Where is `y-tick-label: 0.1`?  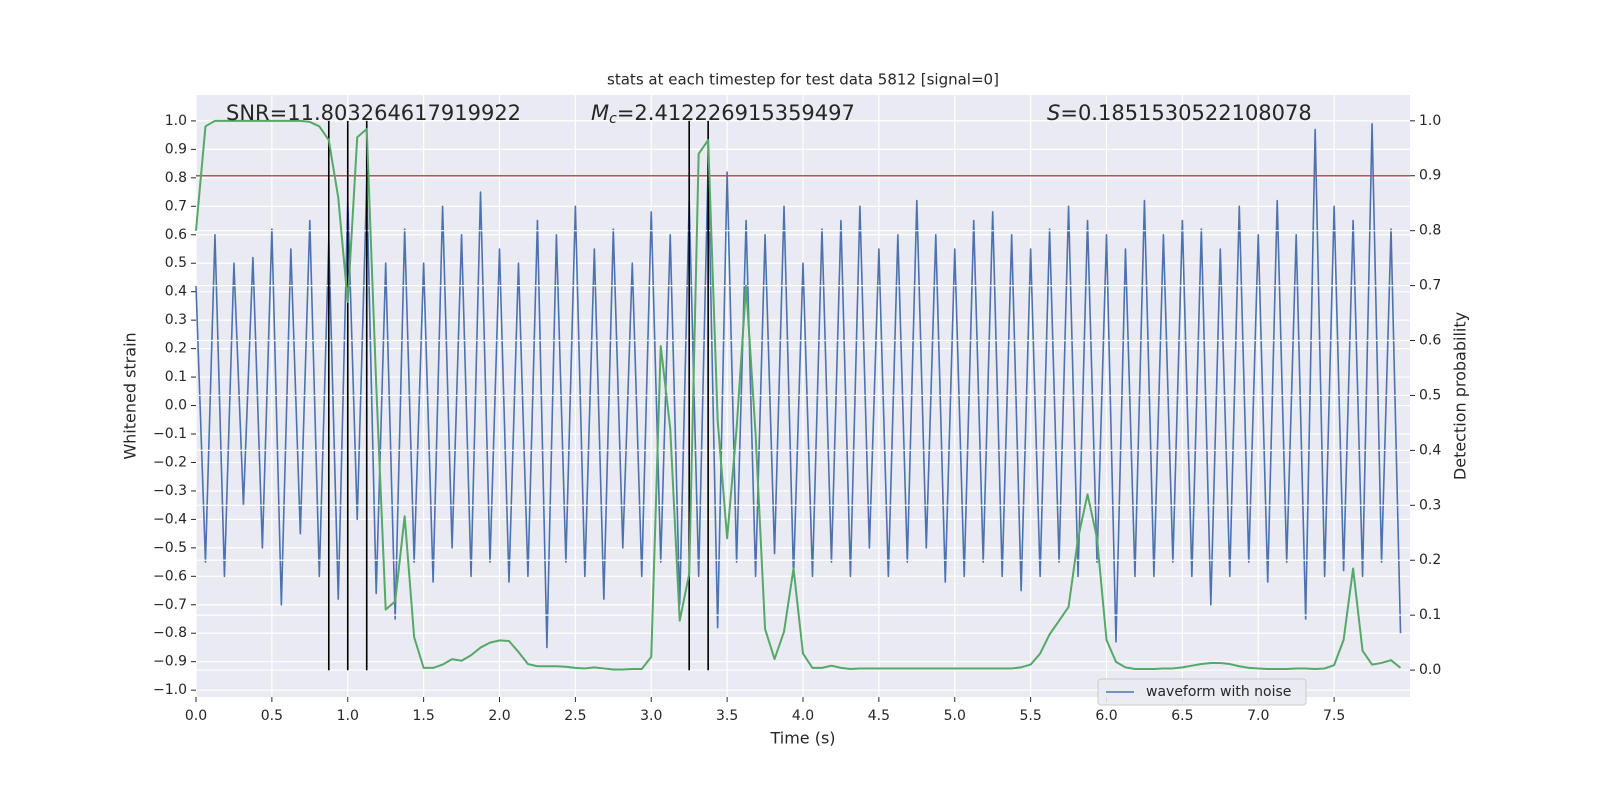 y-tick-label: 0.1 is located at coordinates (176, 377).